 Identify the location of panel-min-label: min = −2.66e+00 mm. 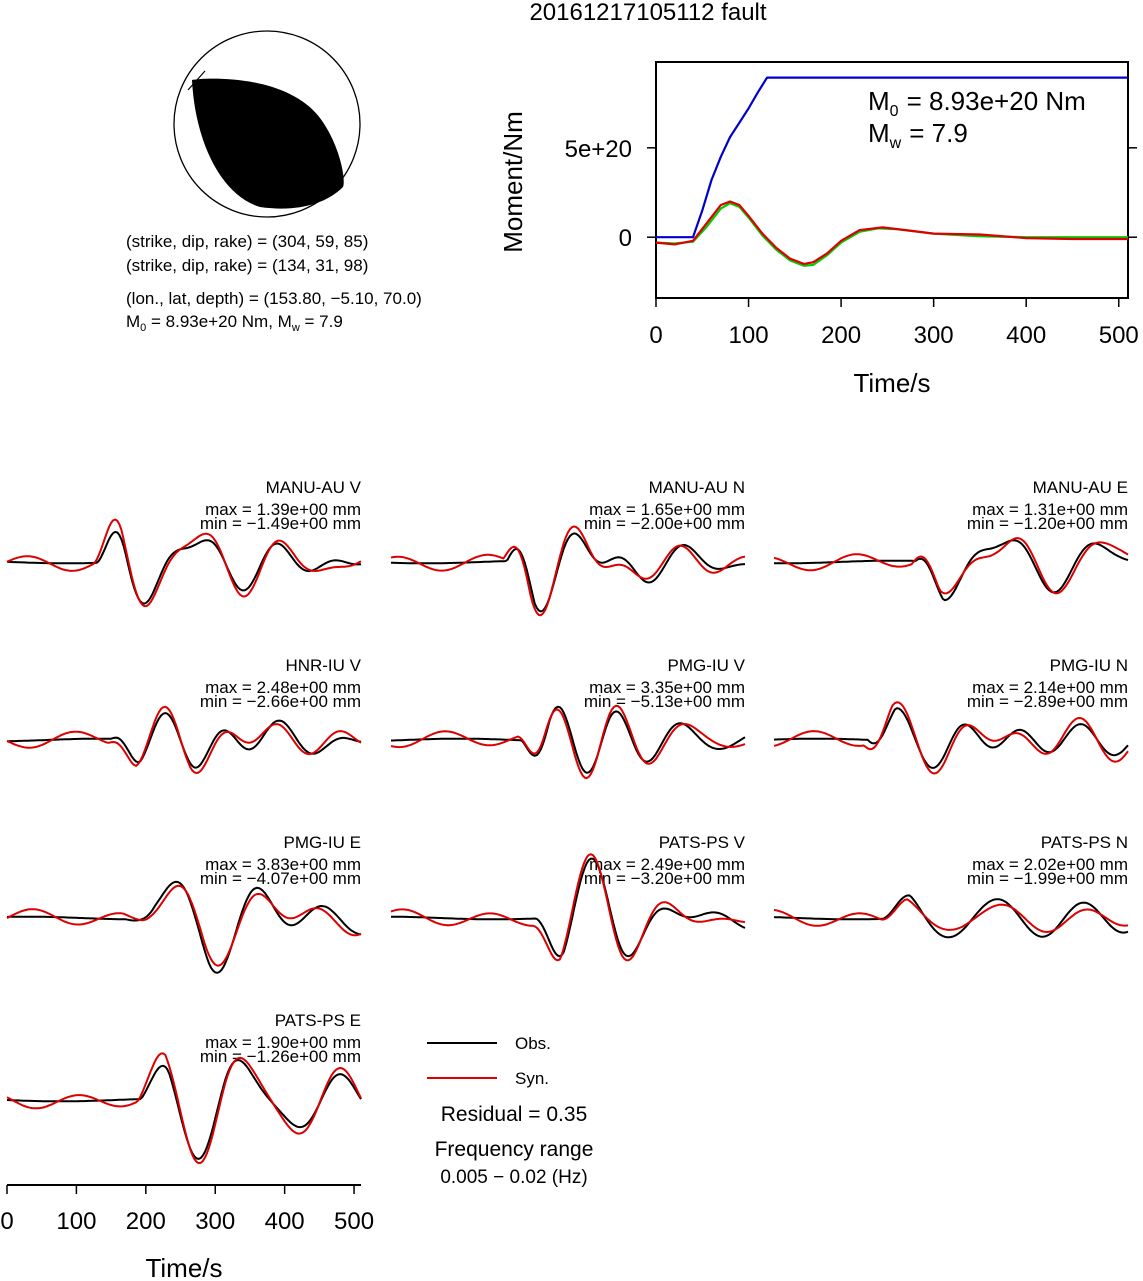
(280, 701).